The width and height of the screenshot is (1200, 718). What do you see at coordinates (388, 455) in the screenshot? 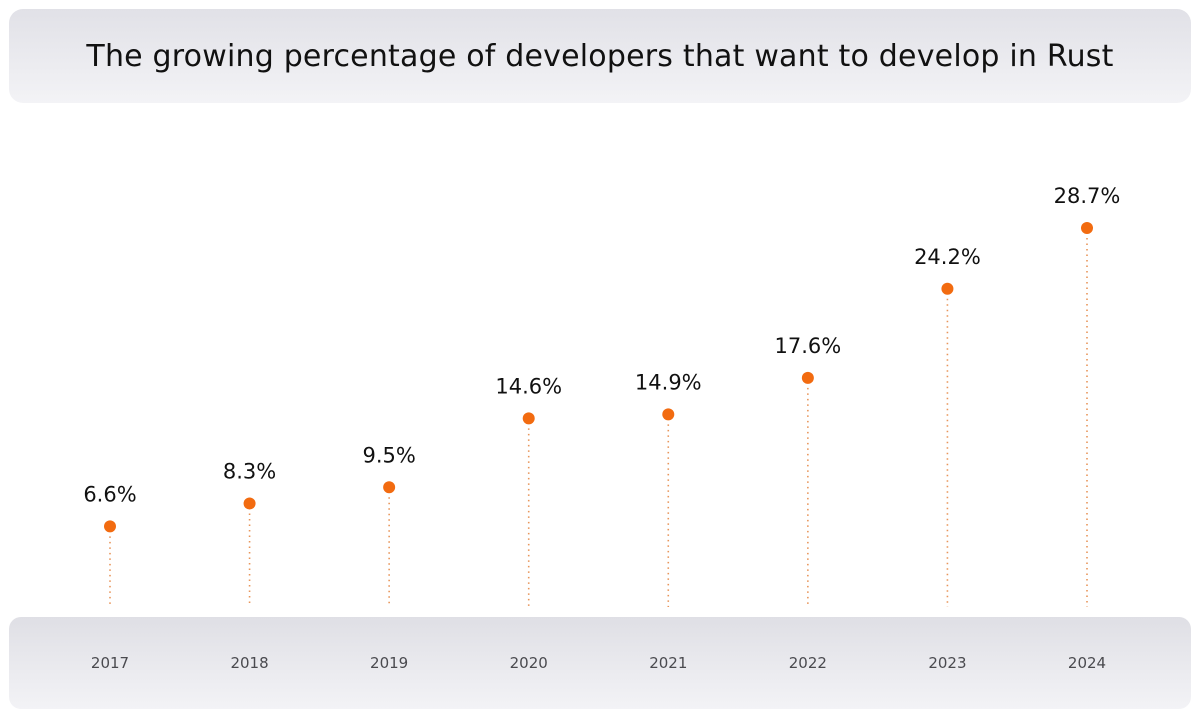
I see `value-label-2019: 9.5%` at bounding box center [388, 455].